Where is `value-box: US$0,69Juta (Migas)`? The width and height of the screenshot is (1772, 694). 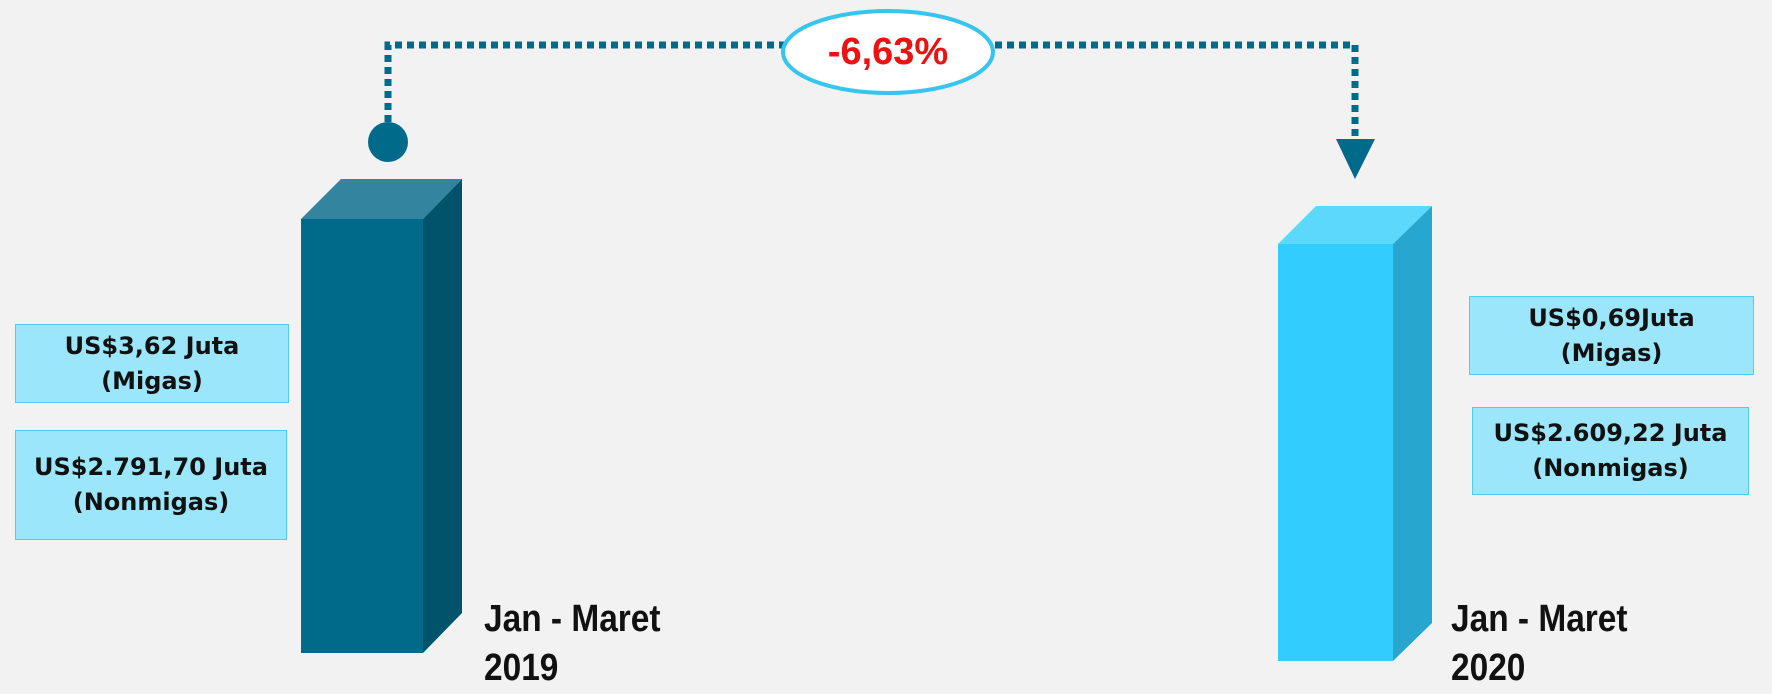
value-box: US$0,69Juta (Migas) is located at coordinates (1611, 335).